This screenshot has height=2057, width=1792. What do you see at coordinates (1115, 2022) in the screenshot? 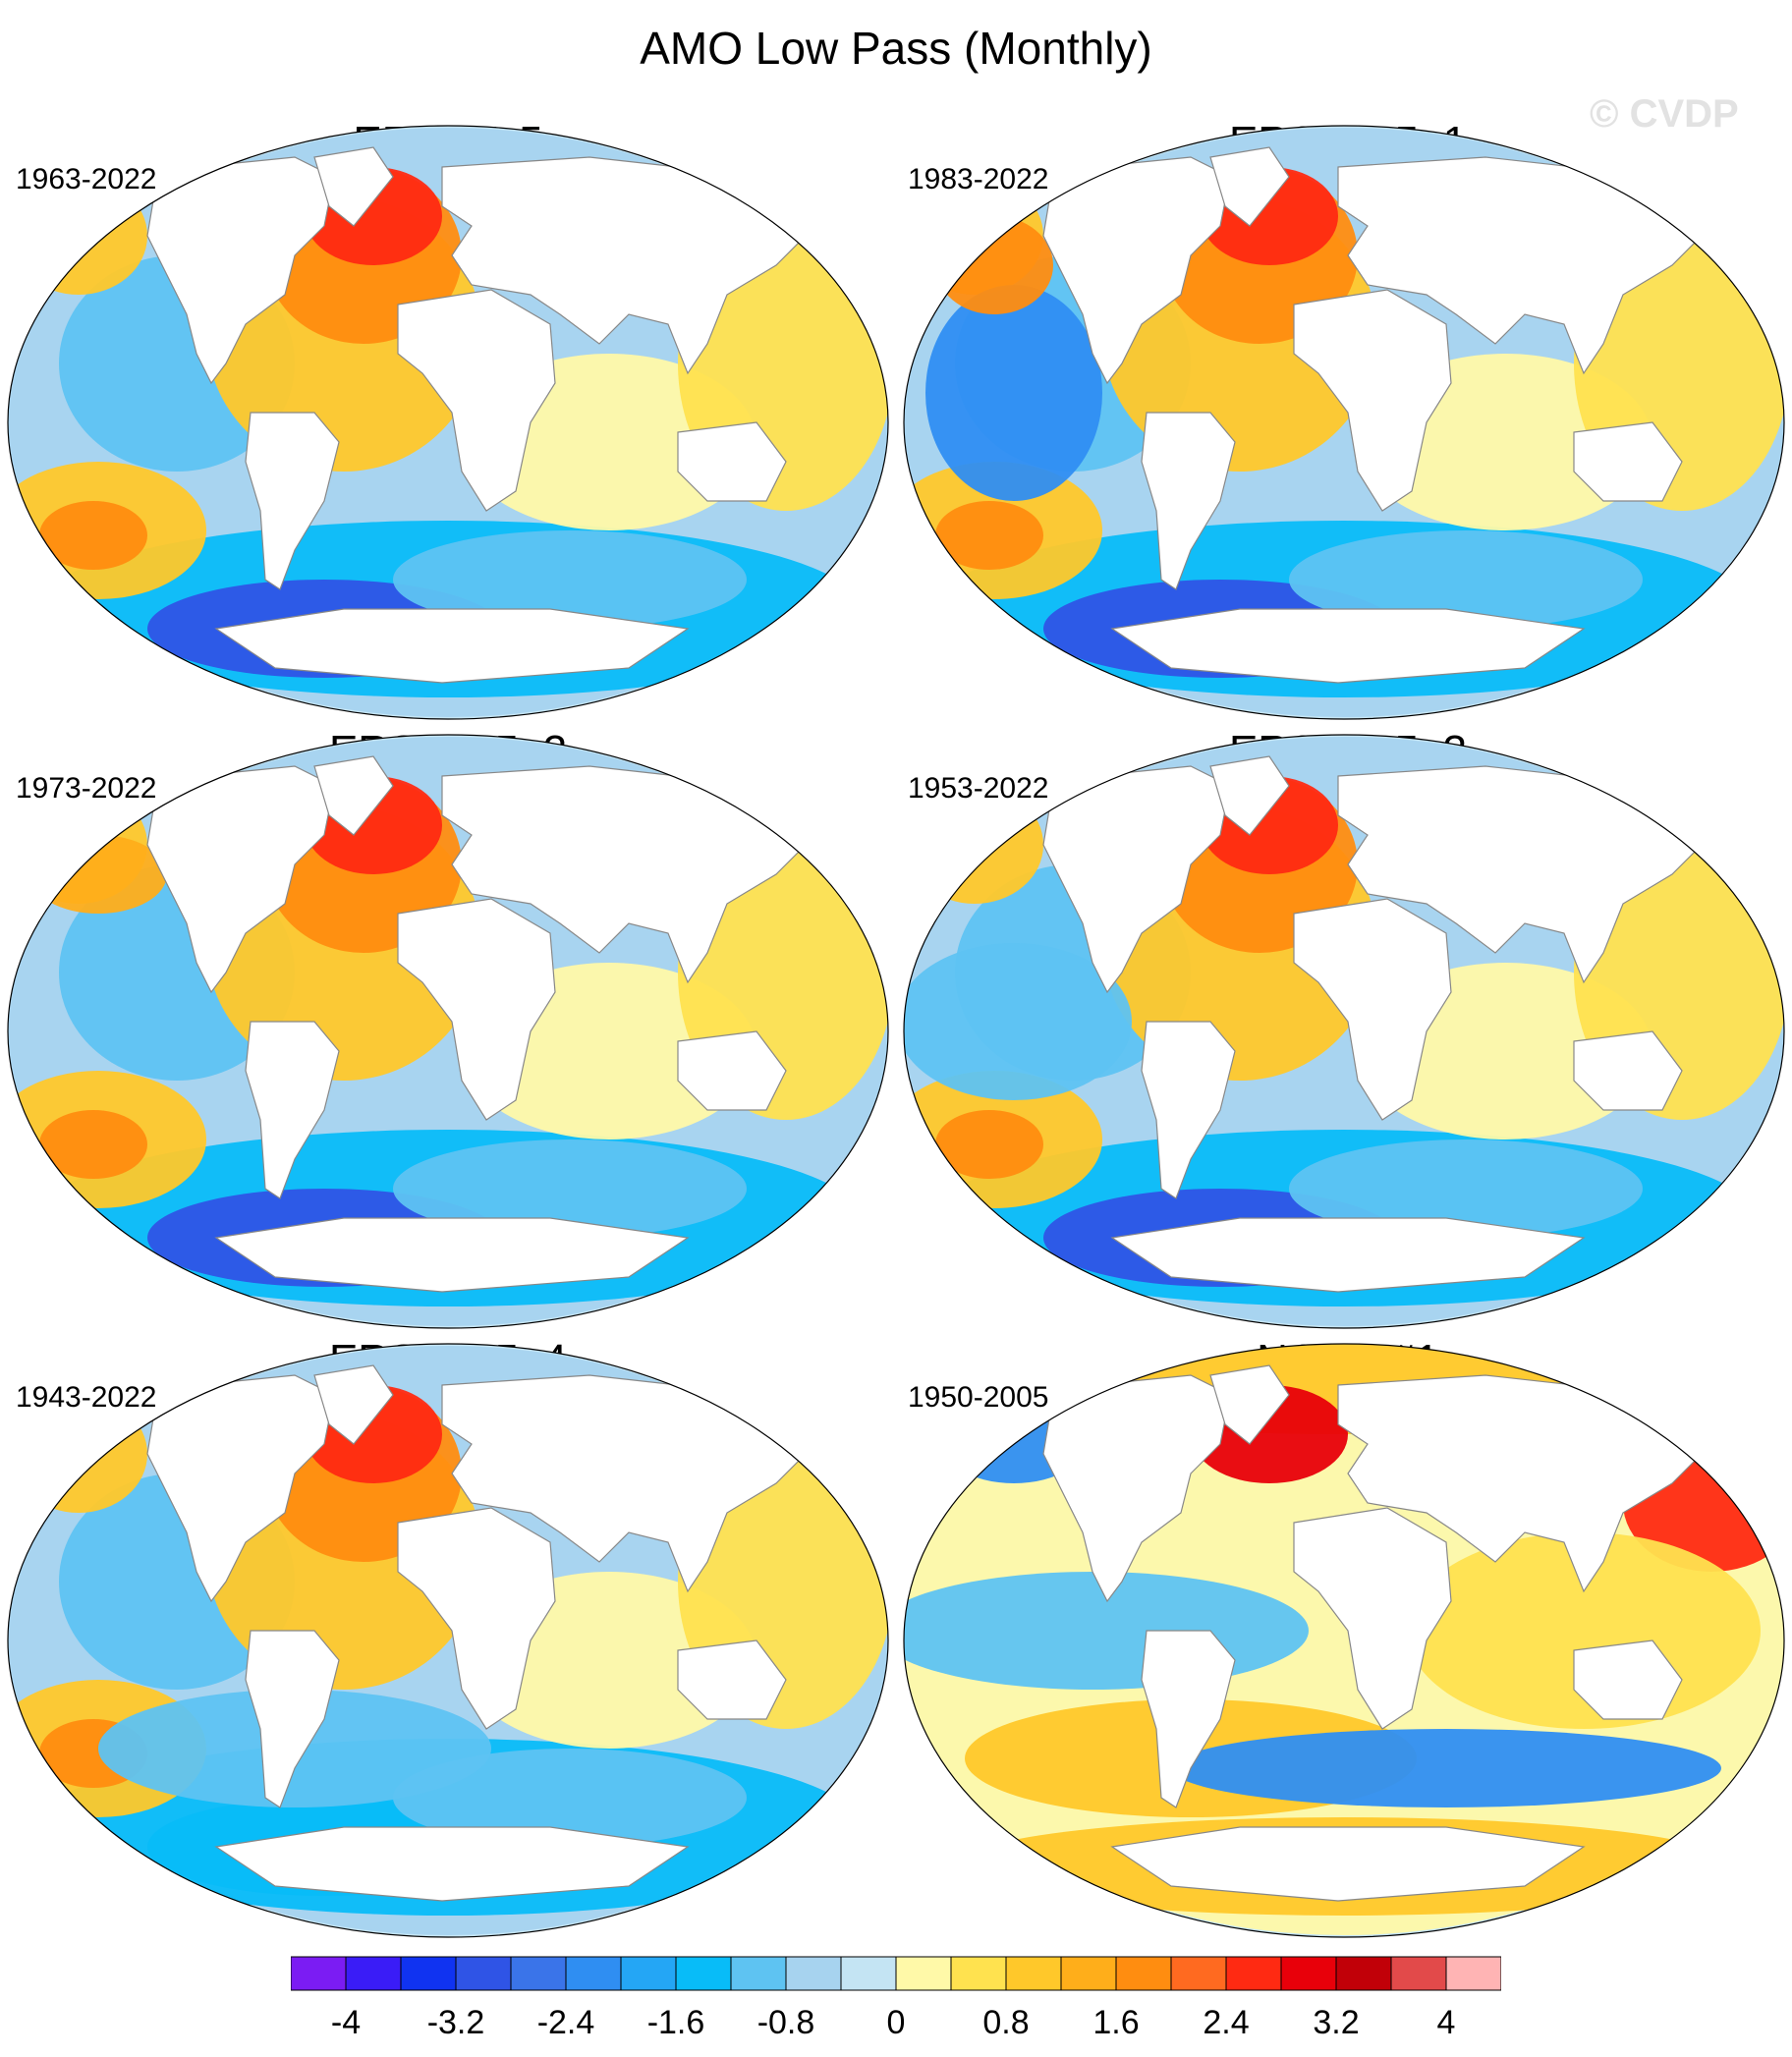
I see `colorbar-tick-label: 1.6` at bounding box center [1115, 2022].